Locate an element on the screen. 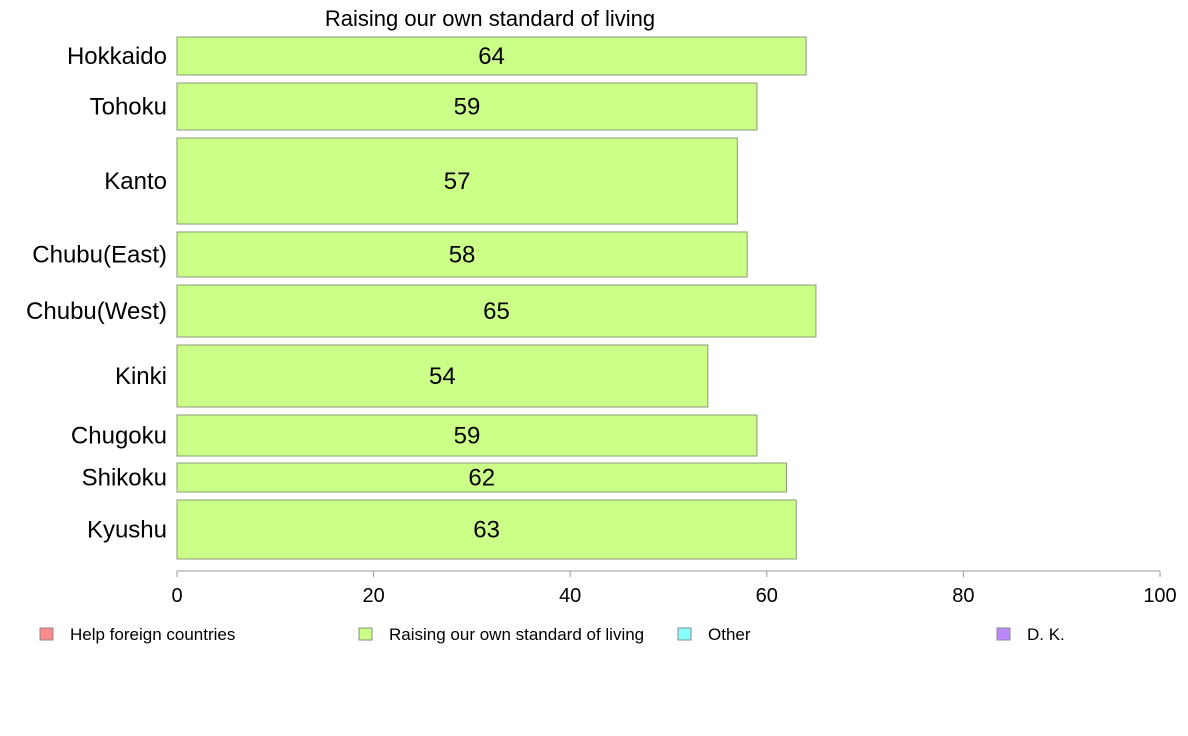 The height and width of the screenshot is (736, 1188). chart-title: Raising our own standard of living is located at coordinates (490, 18).